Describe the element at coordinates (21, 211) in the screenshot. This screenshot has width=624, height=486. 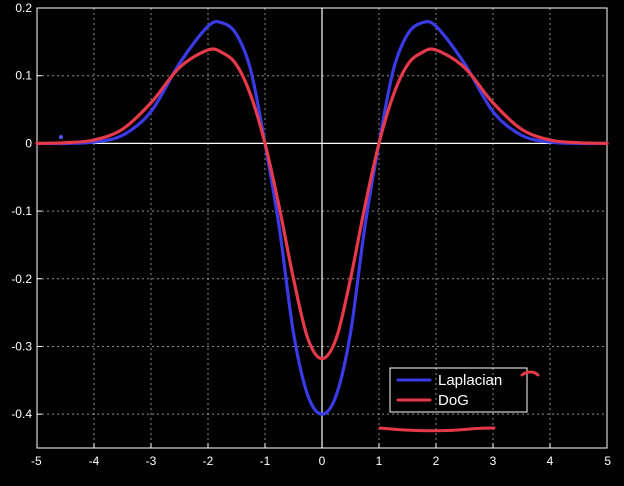
I see `y-tick-label: -0.1` at that location.